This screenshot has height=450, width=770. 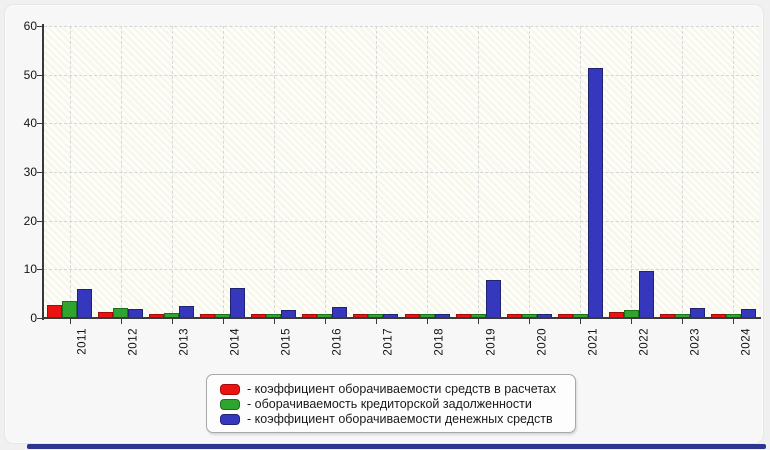 I want to click on x-tick-2020, so click(x=530, y=321).